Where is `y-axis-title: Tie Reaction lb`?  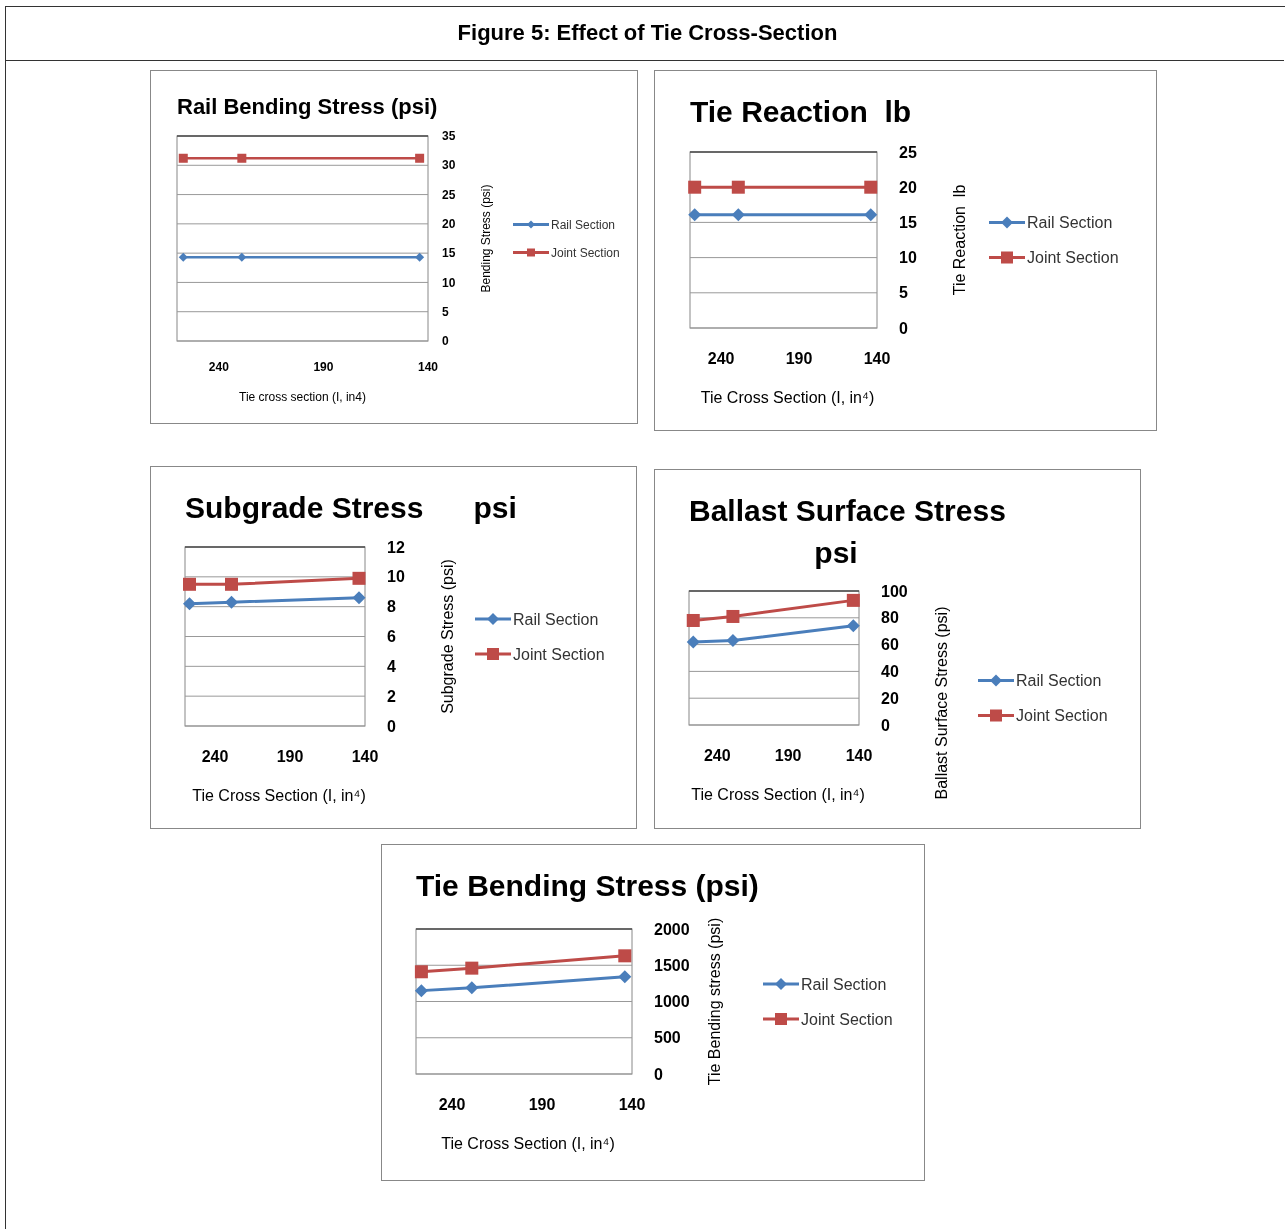 y-axis-title: Tie Reaction lb is located at coordinates (959, 240).